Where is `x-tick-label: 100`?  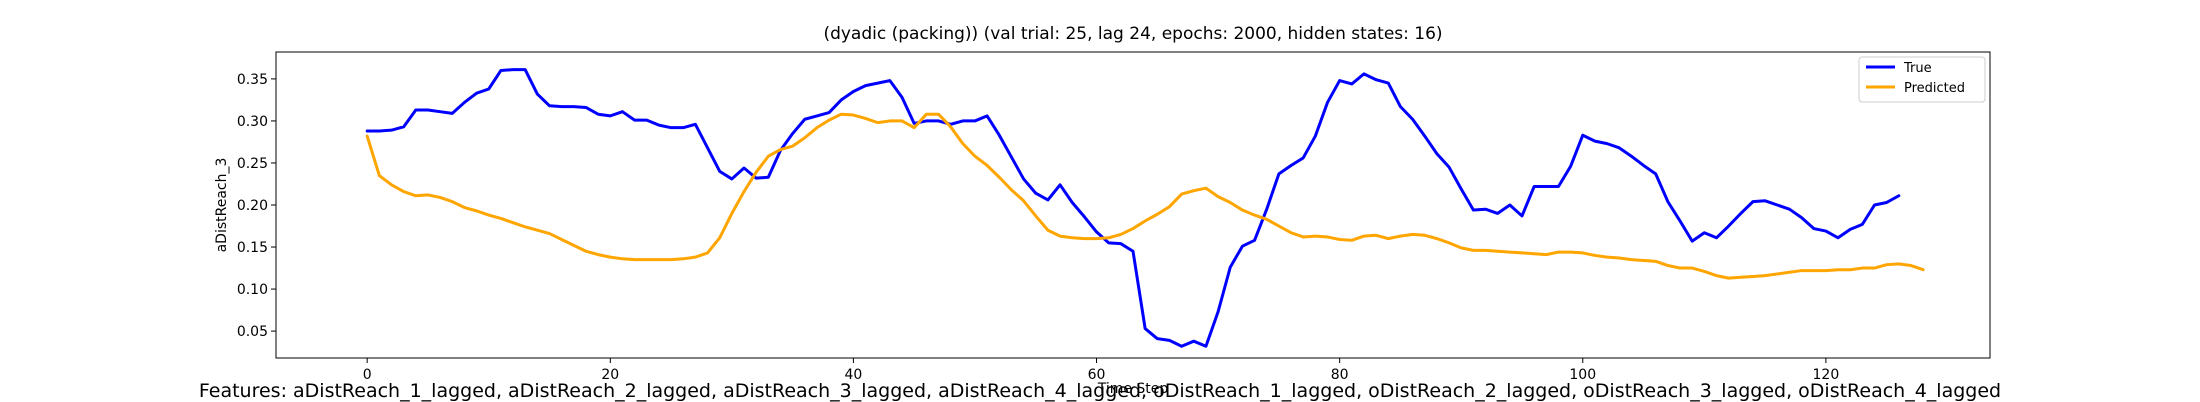
x-tick-label: 100 is located at coordinates (1582, 375).